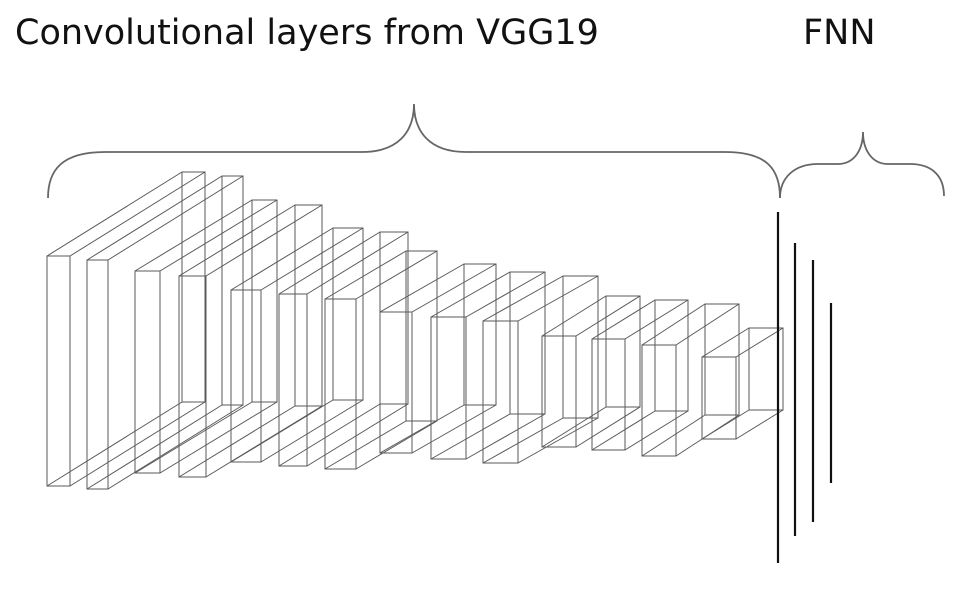  What do you see at coordinates (414, 151) in the screenshot?
I see `conv-layers-brace` at bounding box center [414, 151].